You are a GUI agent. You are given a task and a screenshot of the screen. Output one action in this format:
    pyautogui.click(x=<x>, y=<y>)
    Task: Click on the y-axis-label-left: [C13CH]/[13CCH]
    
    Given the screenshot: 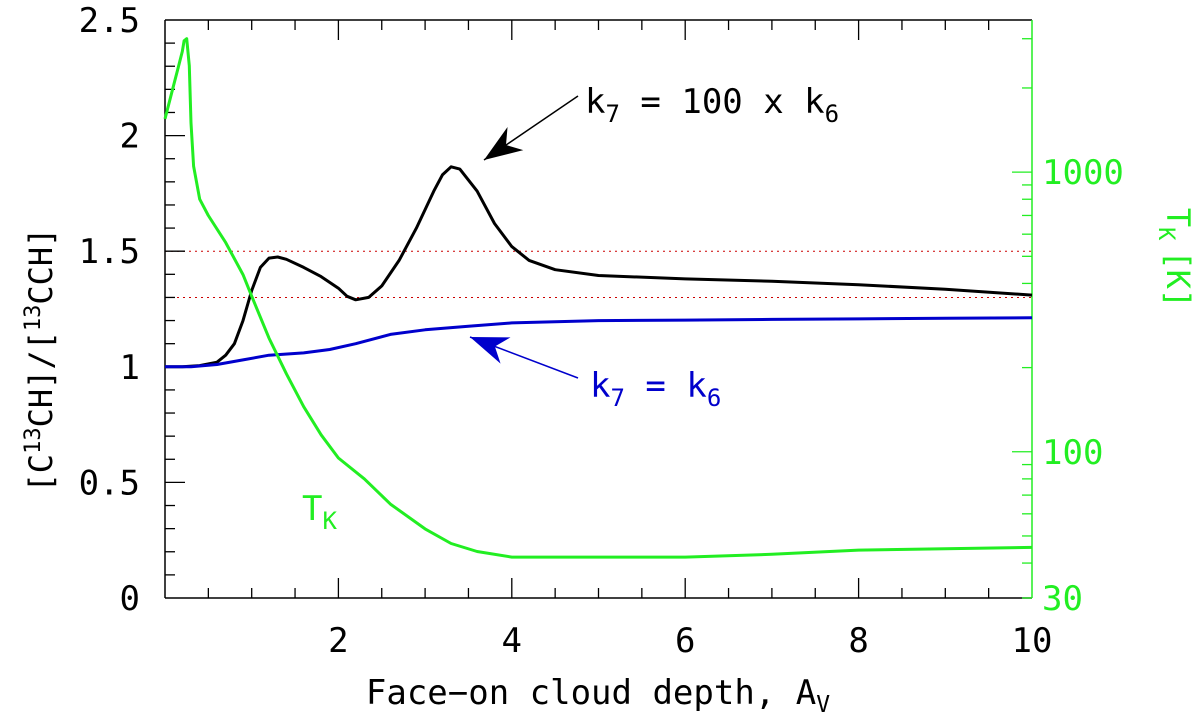 What is the action you would take?
    pyautogui.click(x=40, y=360)
    